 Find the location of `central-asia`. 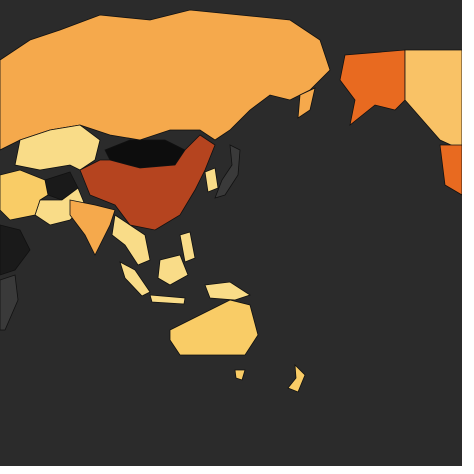

central-asia is located at coordinates (57, 147).